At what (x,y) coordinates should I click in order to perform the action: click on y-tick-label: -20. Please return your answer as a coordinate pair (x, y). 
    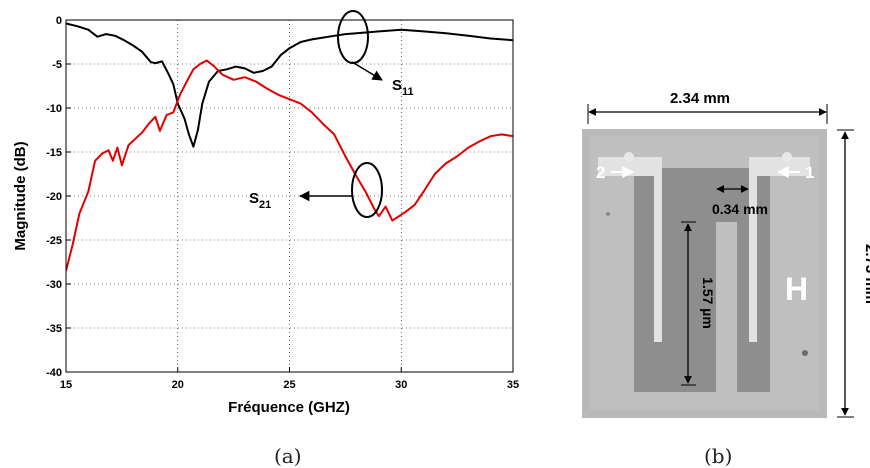
    Looking at the image, I should click on (54, 197).